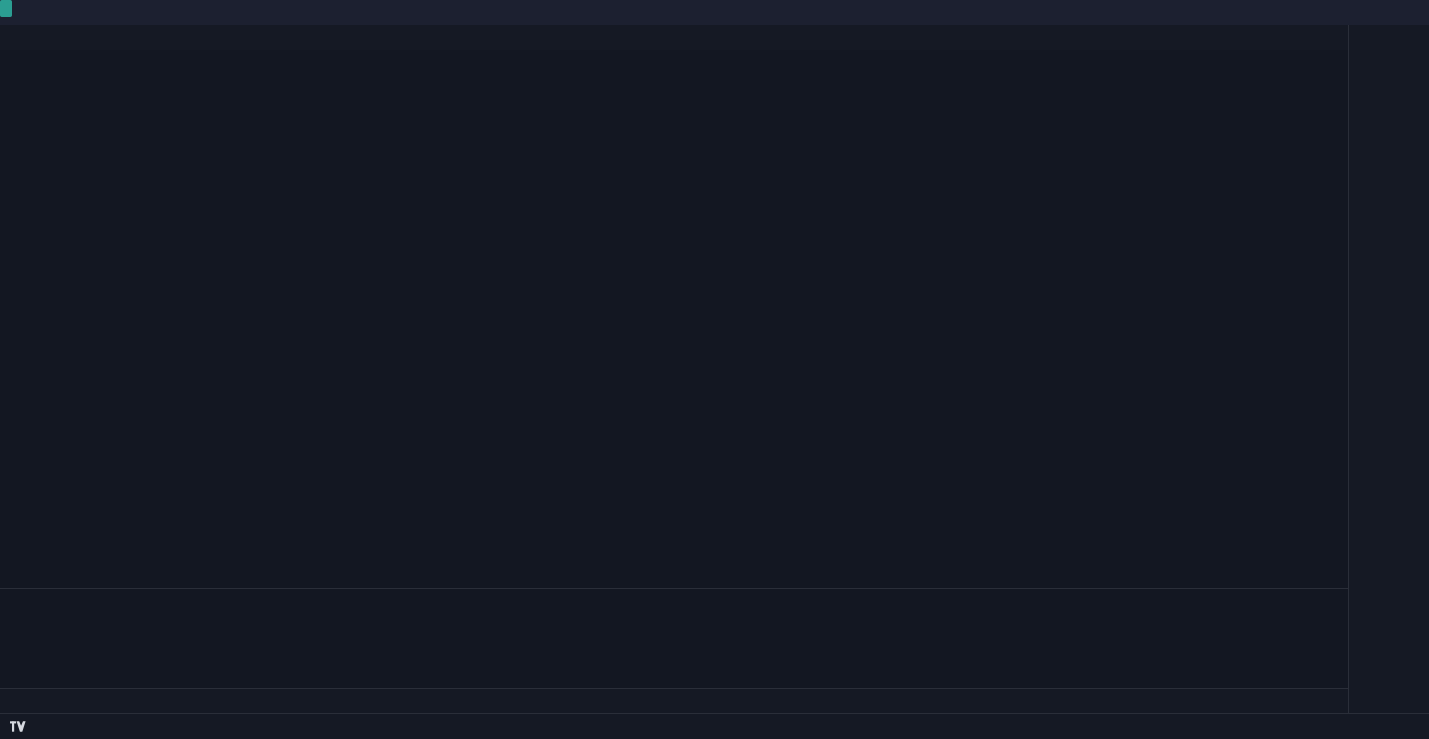 This screenshot has height=739, width=1429. I want to click on price-axis, so click(1388, 369).